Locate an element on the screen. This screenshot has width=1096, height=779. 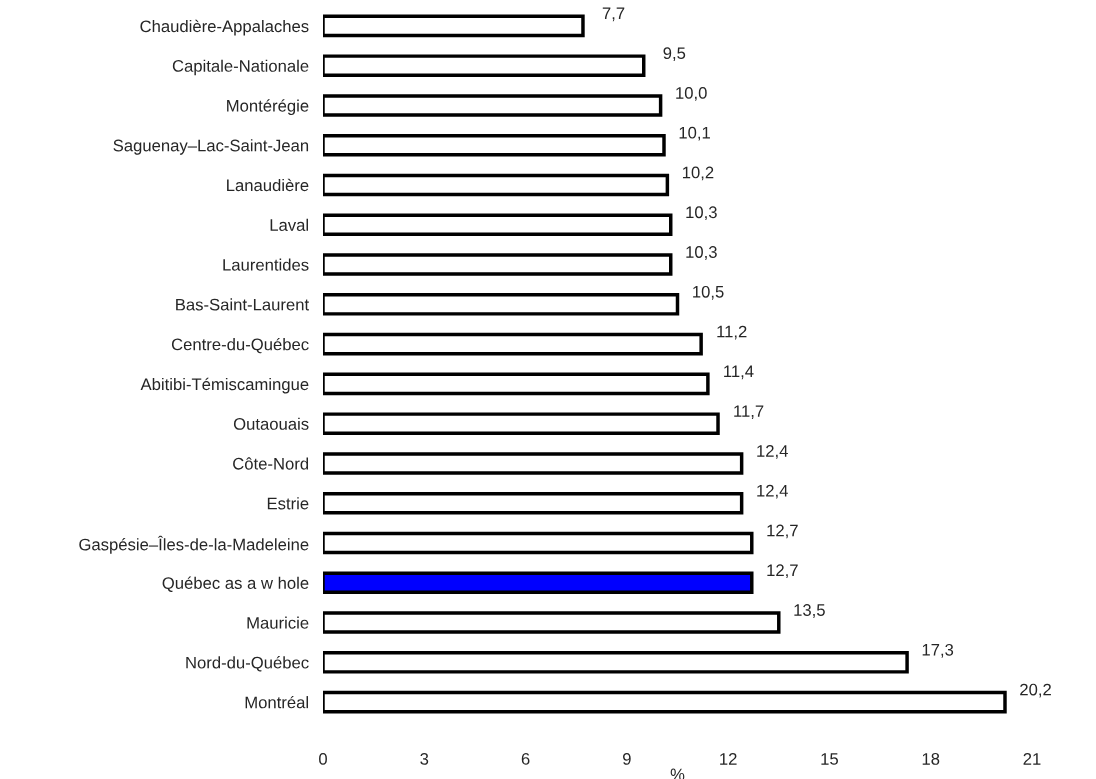
x-tick-label: 0 is located at coordinates (323, 759).